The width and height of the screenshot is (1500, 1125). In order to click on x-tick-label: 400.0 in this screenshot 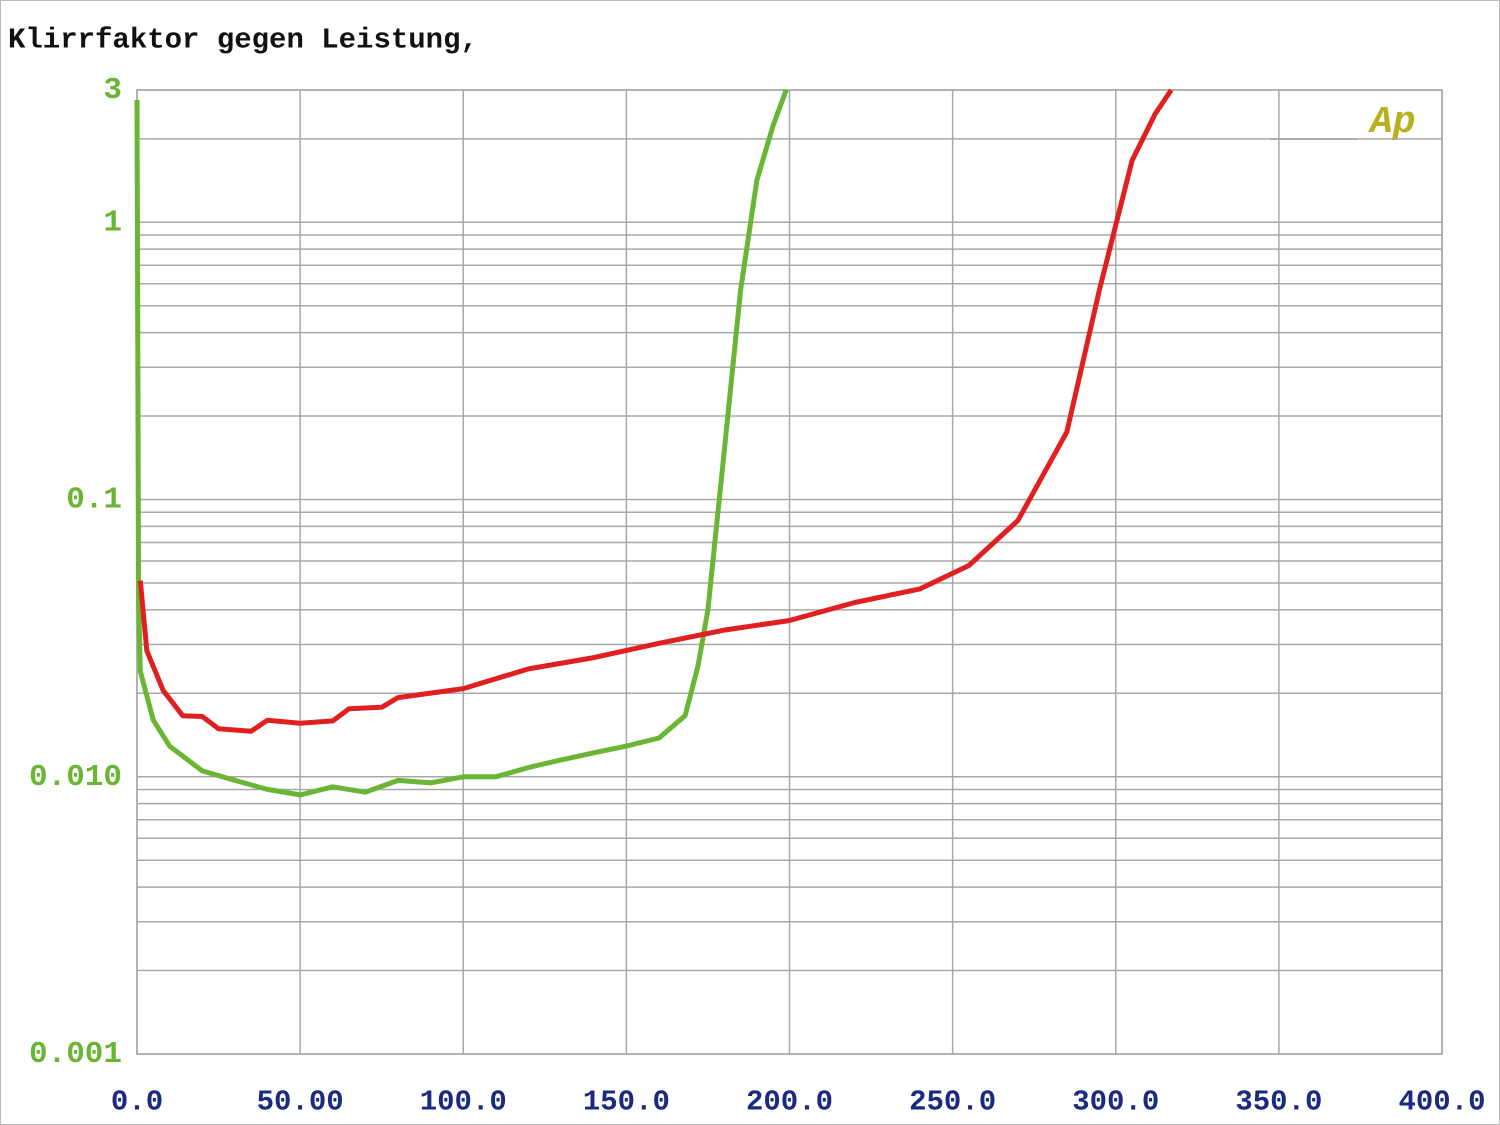, I will do `click(1441, 1102)`.